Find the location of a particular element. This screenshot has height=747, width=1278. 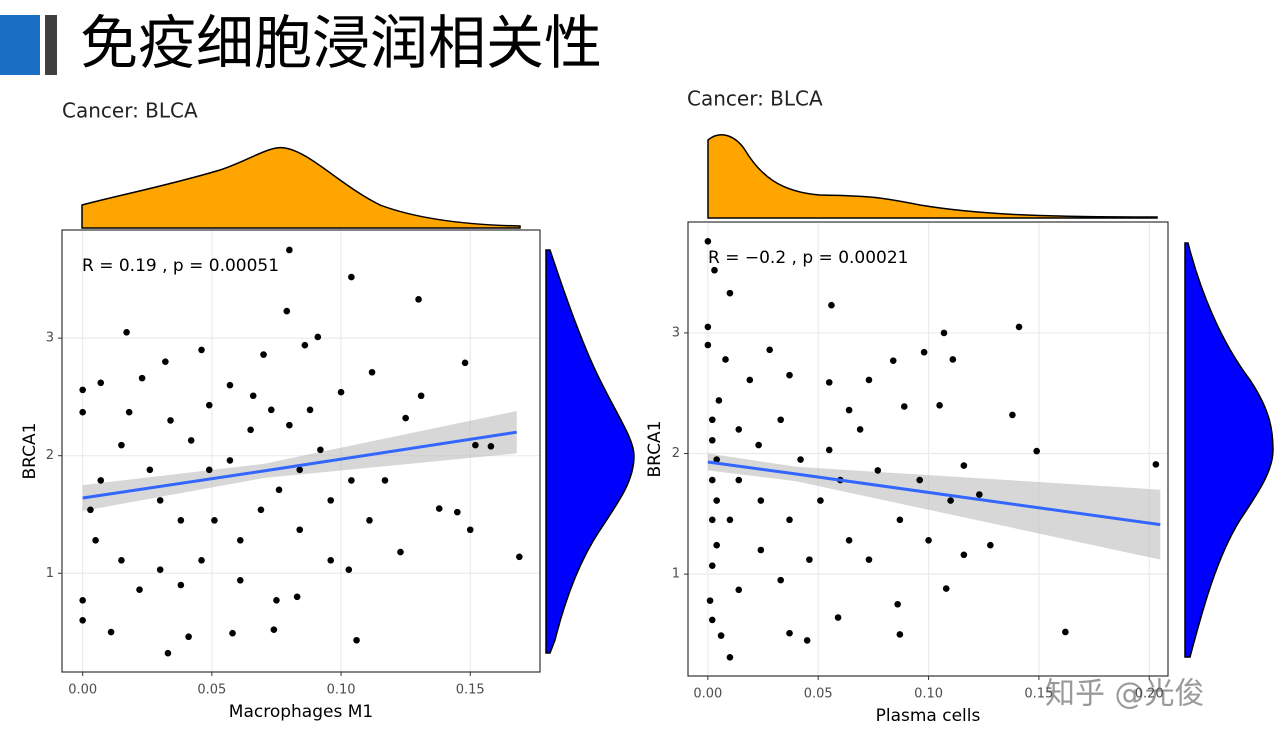

chart-title: Cancer: BLCA is located at coordinates (130, 111).